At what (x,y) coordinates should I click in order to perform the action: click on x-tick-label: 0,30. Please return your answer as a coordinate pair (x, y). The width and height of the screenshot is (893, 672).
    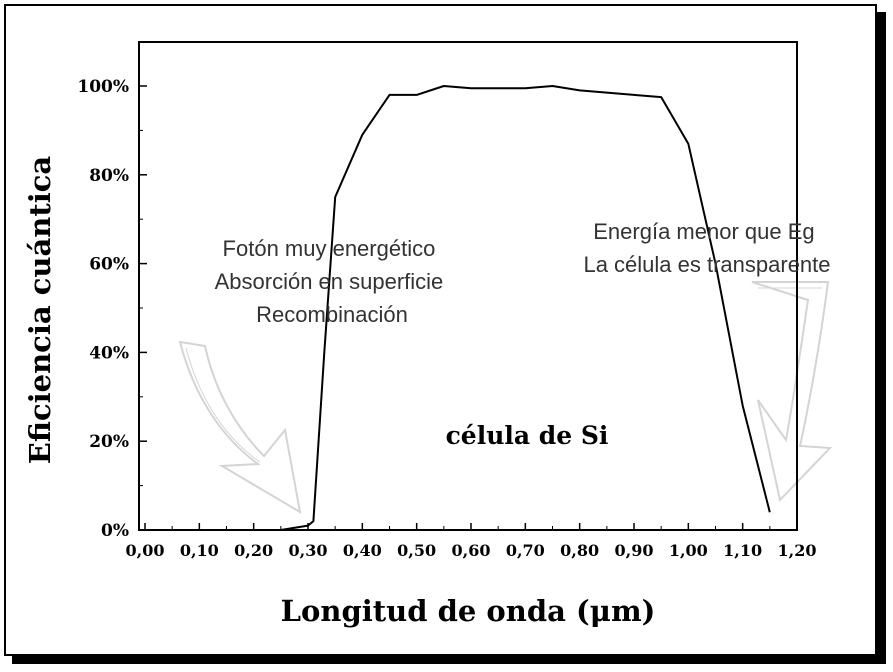
    Looking at the image, I should click on (308, 550).